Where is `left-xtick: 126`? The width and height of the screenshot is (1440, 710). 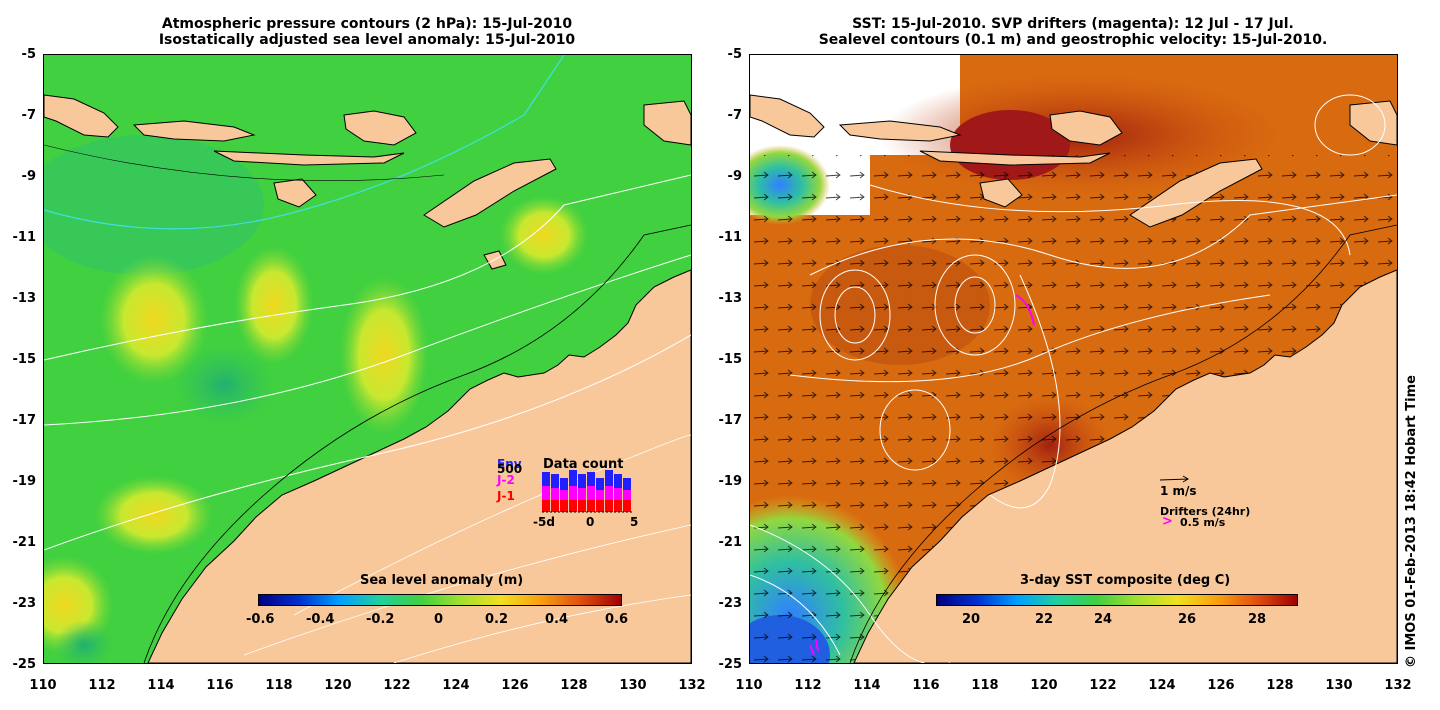
left-xtick: 126 is located at coordinates (515, 685).